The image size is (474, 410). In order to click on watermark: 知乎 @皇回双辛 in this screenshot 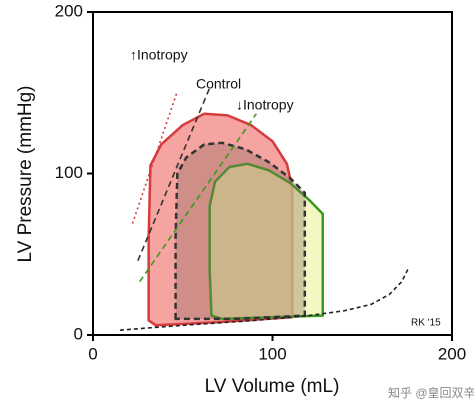, I will do `click(431, 393)`.